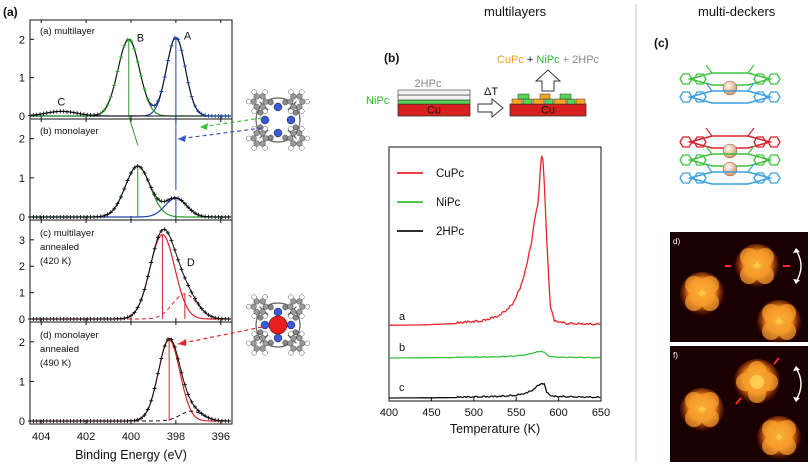 The height and width of the screenshot is (466, 810). I want to click on subpanel-label-b: (b) monolayer, so click(69, 131).